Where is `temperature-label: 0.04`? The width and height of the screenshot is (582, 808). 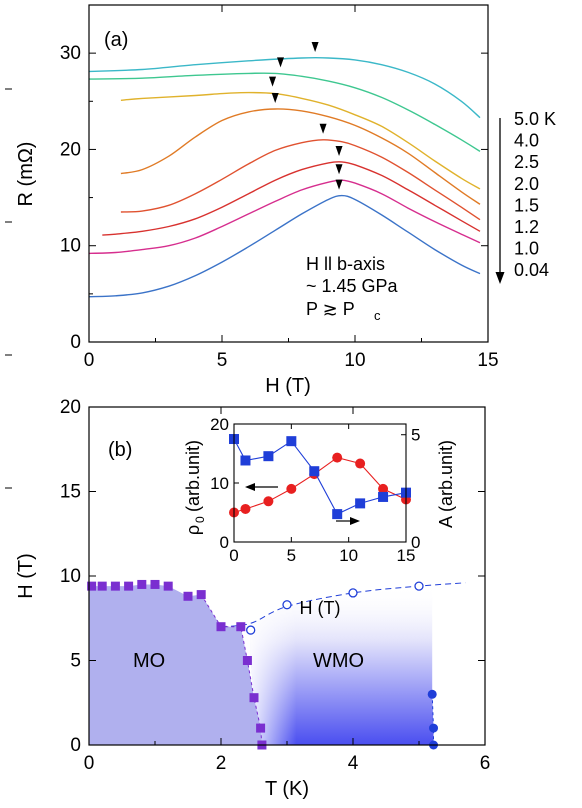
temperature-label: 0.04 is located at coordinates (531, 270).